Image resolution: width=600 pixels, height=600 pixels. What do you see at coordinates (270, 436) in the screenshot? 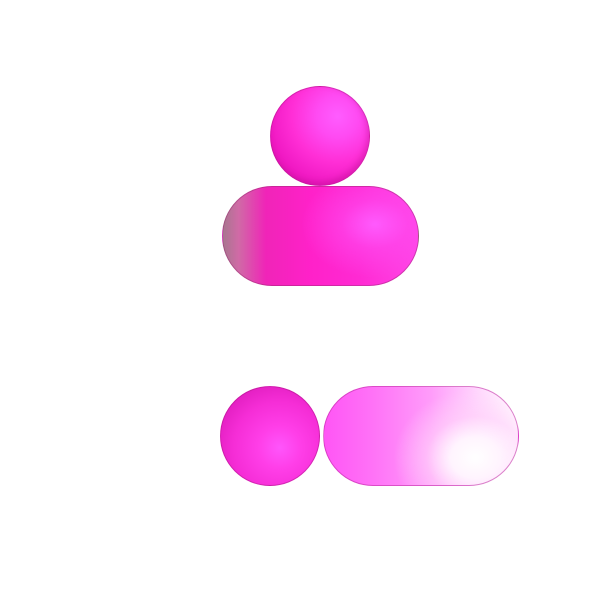
I see `bottom-sphere` at bounding box center [270, 436].